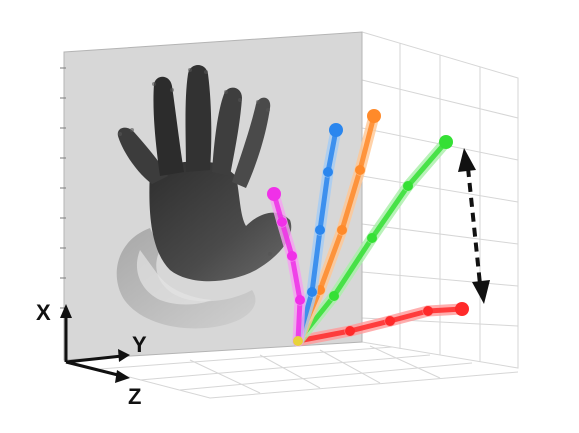 The image size is (579, 433). What do you see at coordinates (66, 311) in the screenshot?
I see `x-axis-arrowhead` at bounding box center [66, 311].